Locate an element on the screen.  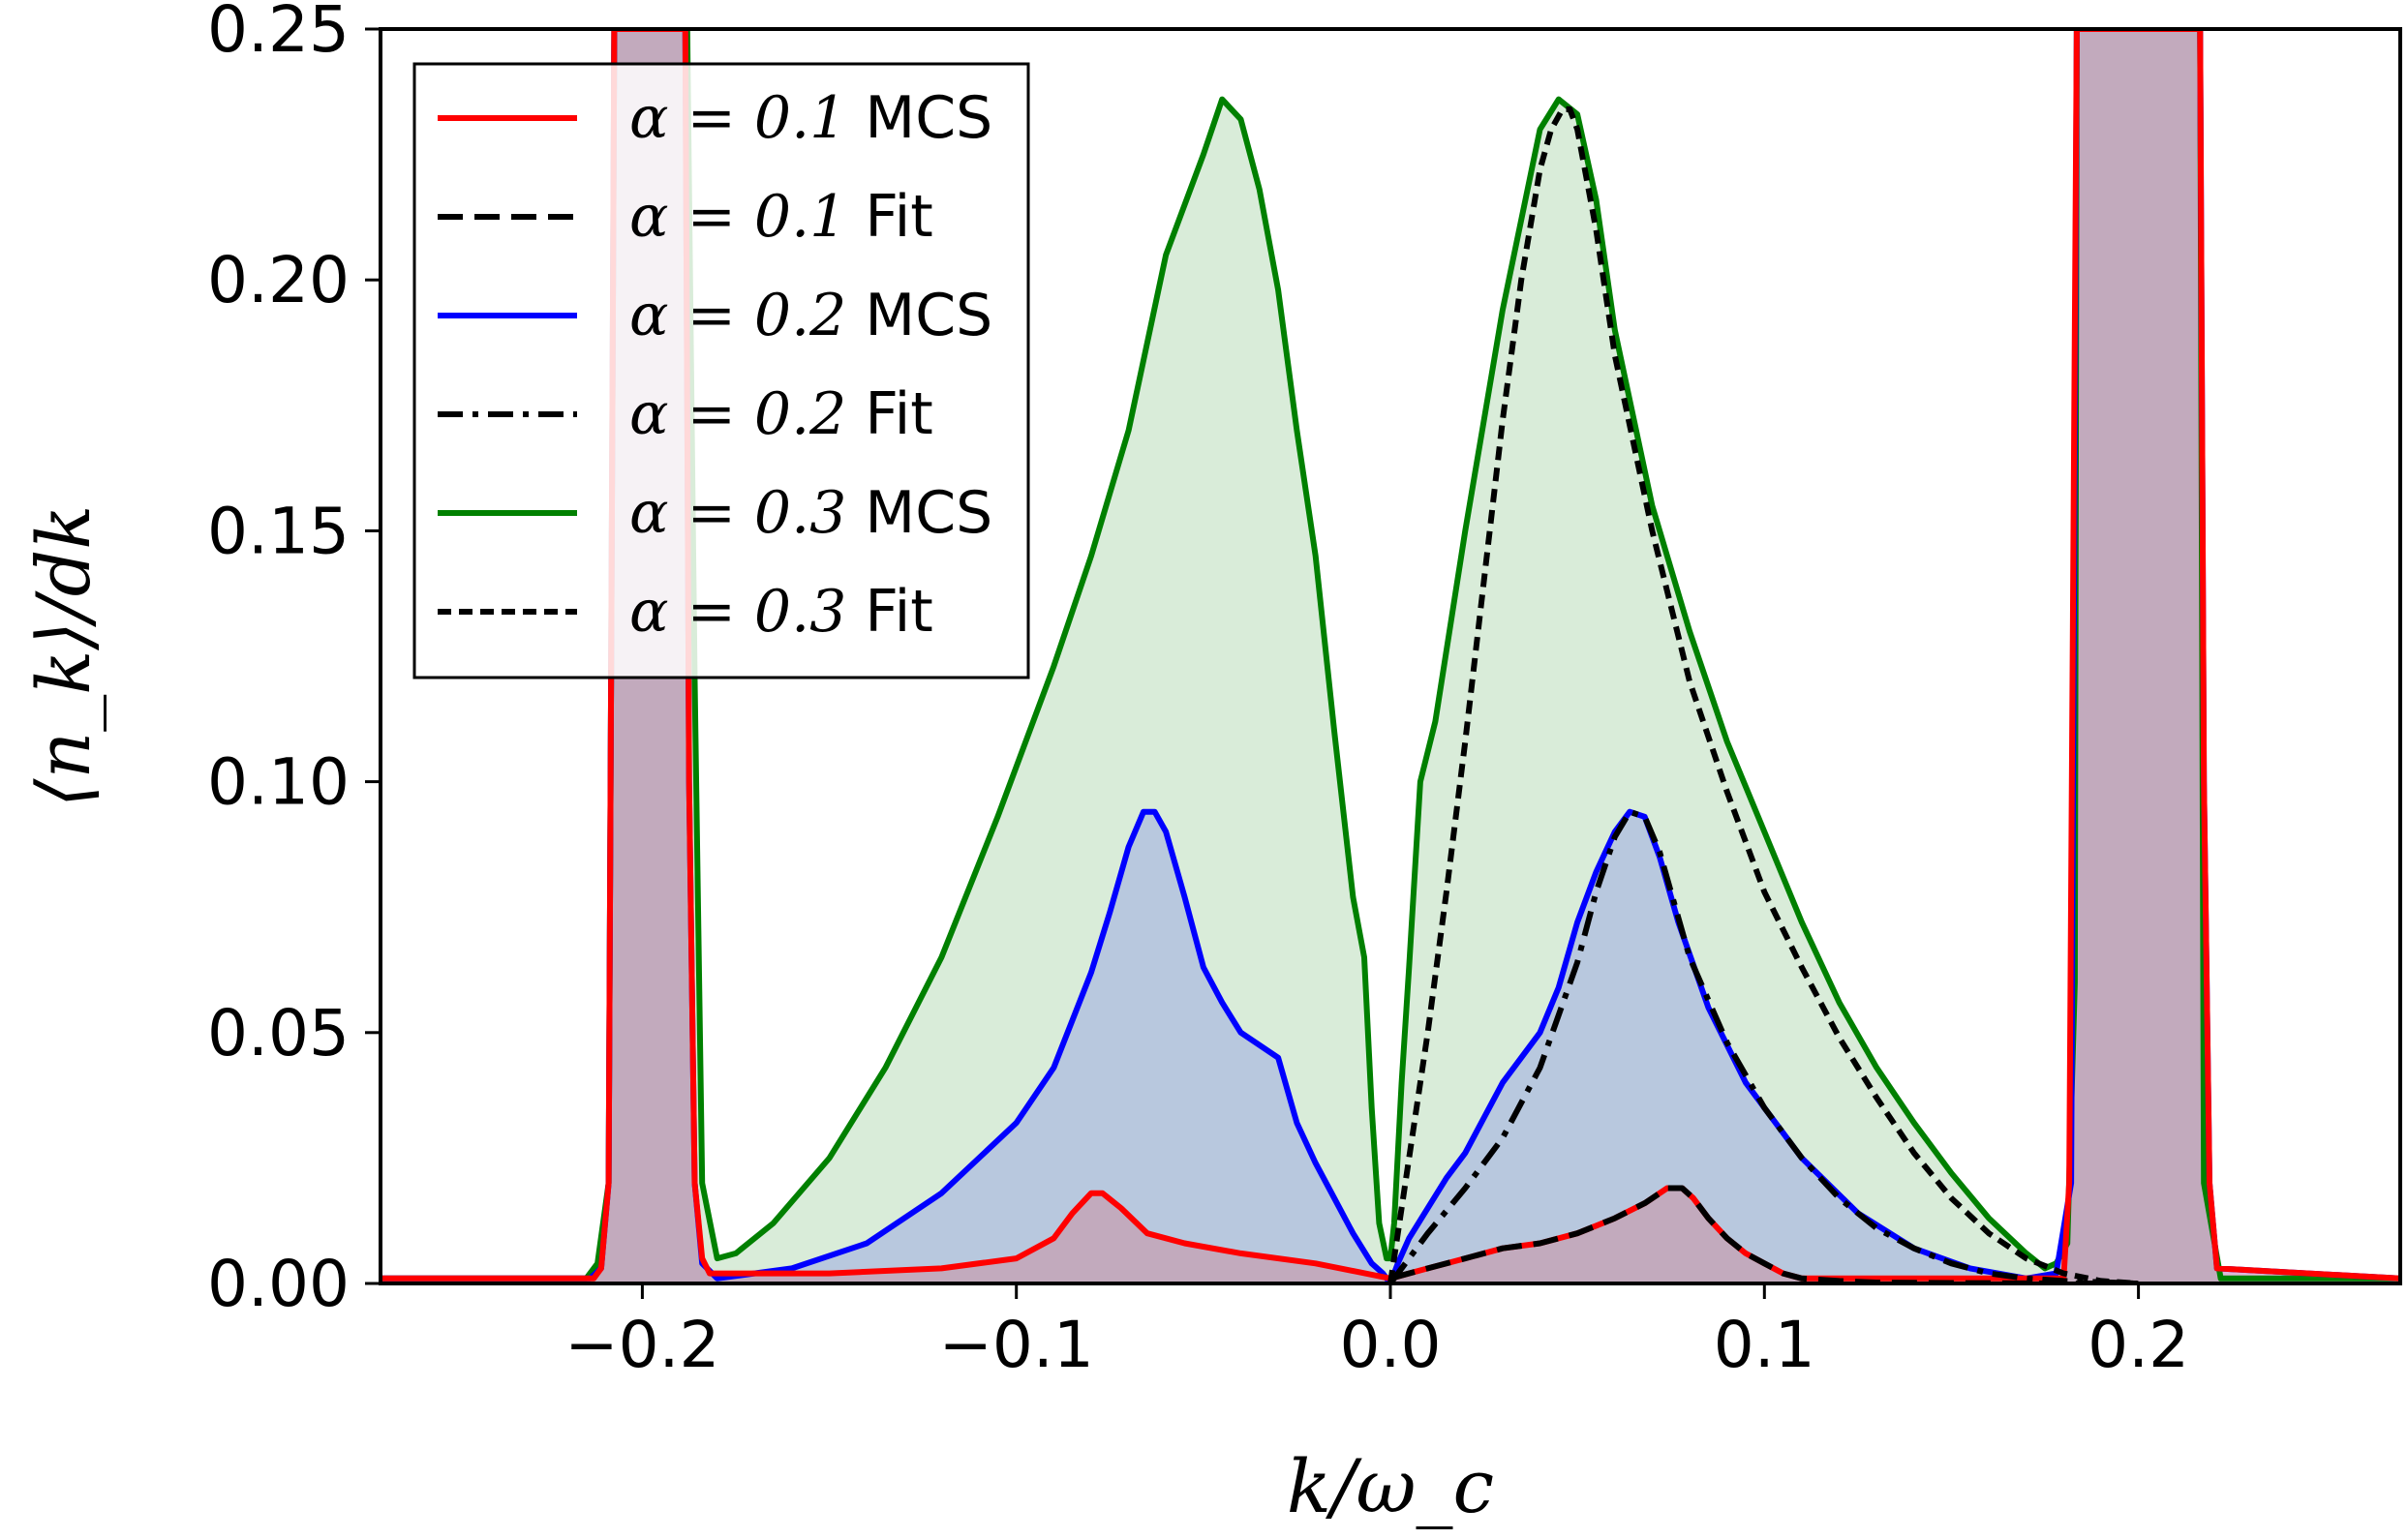
y-tick-label: 0.15 is located at coordinates (278, 531).